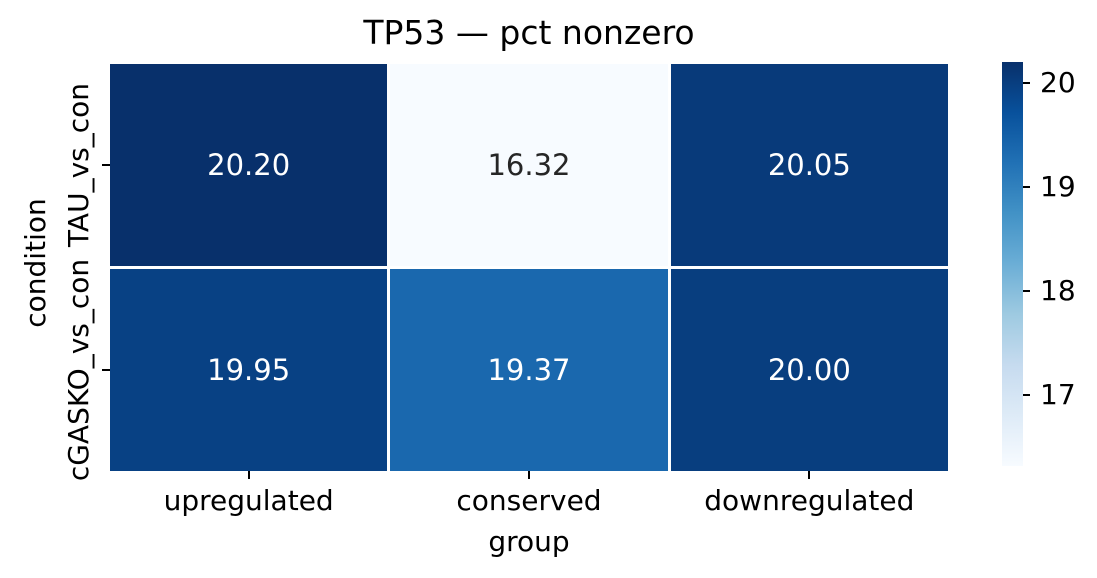  Describe the element at coordinates (529, 370) in the screenshot. I see `heatmap-cell: 19.37` at that location.